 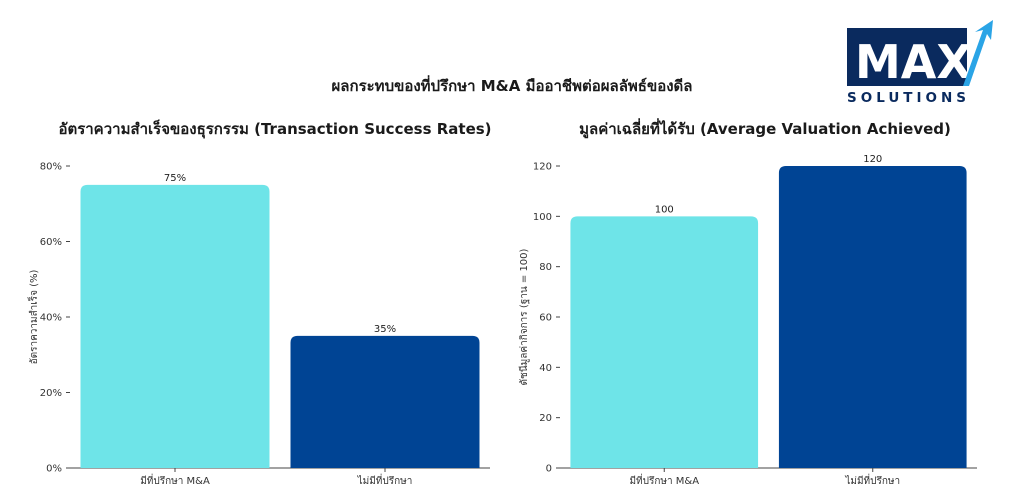 I want to click on valuation-data-label: 100, so click(x=664, y=209).